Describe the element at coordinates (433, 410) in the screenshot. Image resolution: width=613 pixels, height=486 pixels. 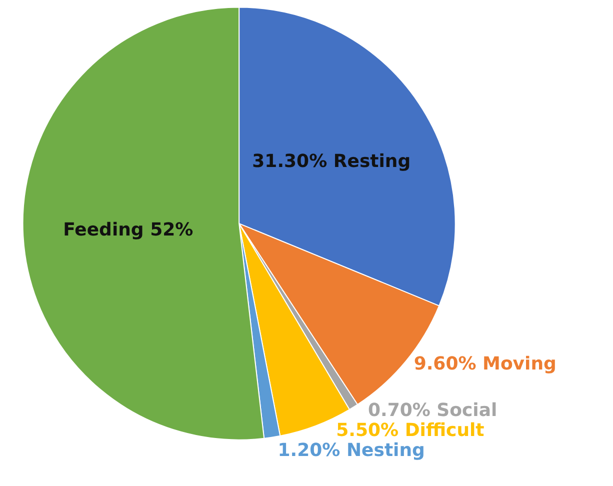
I see `slice-label: 0.70% Social` at that location.